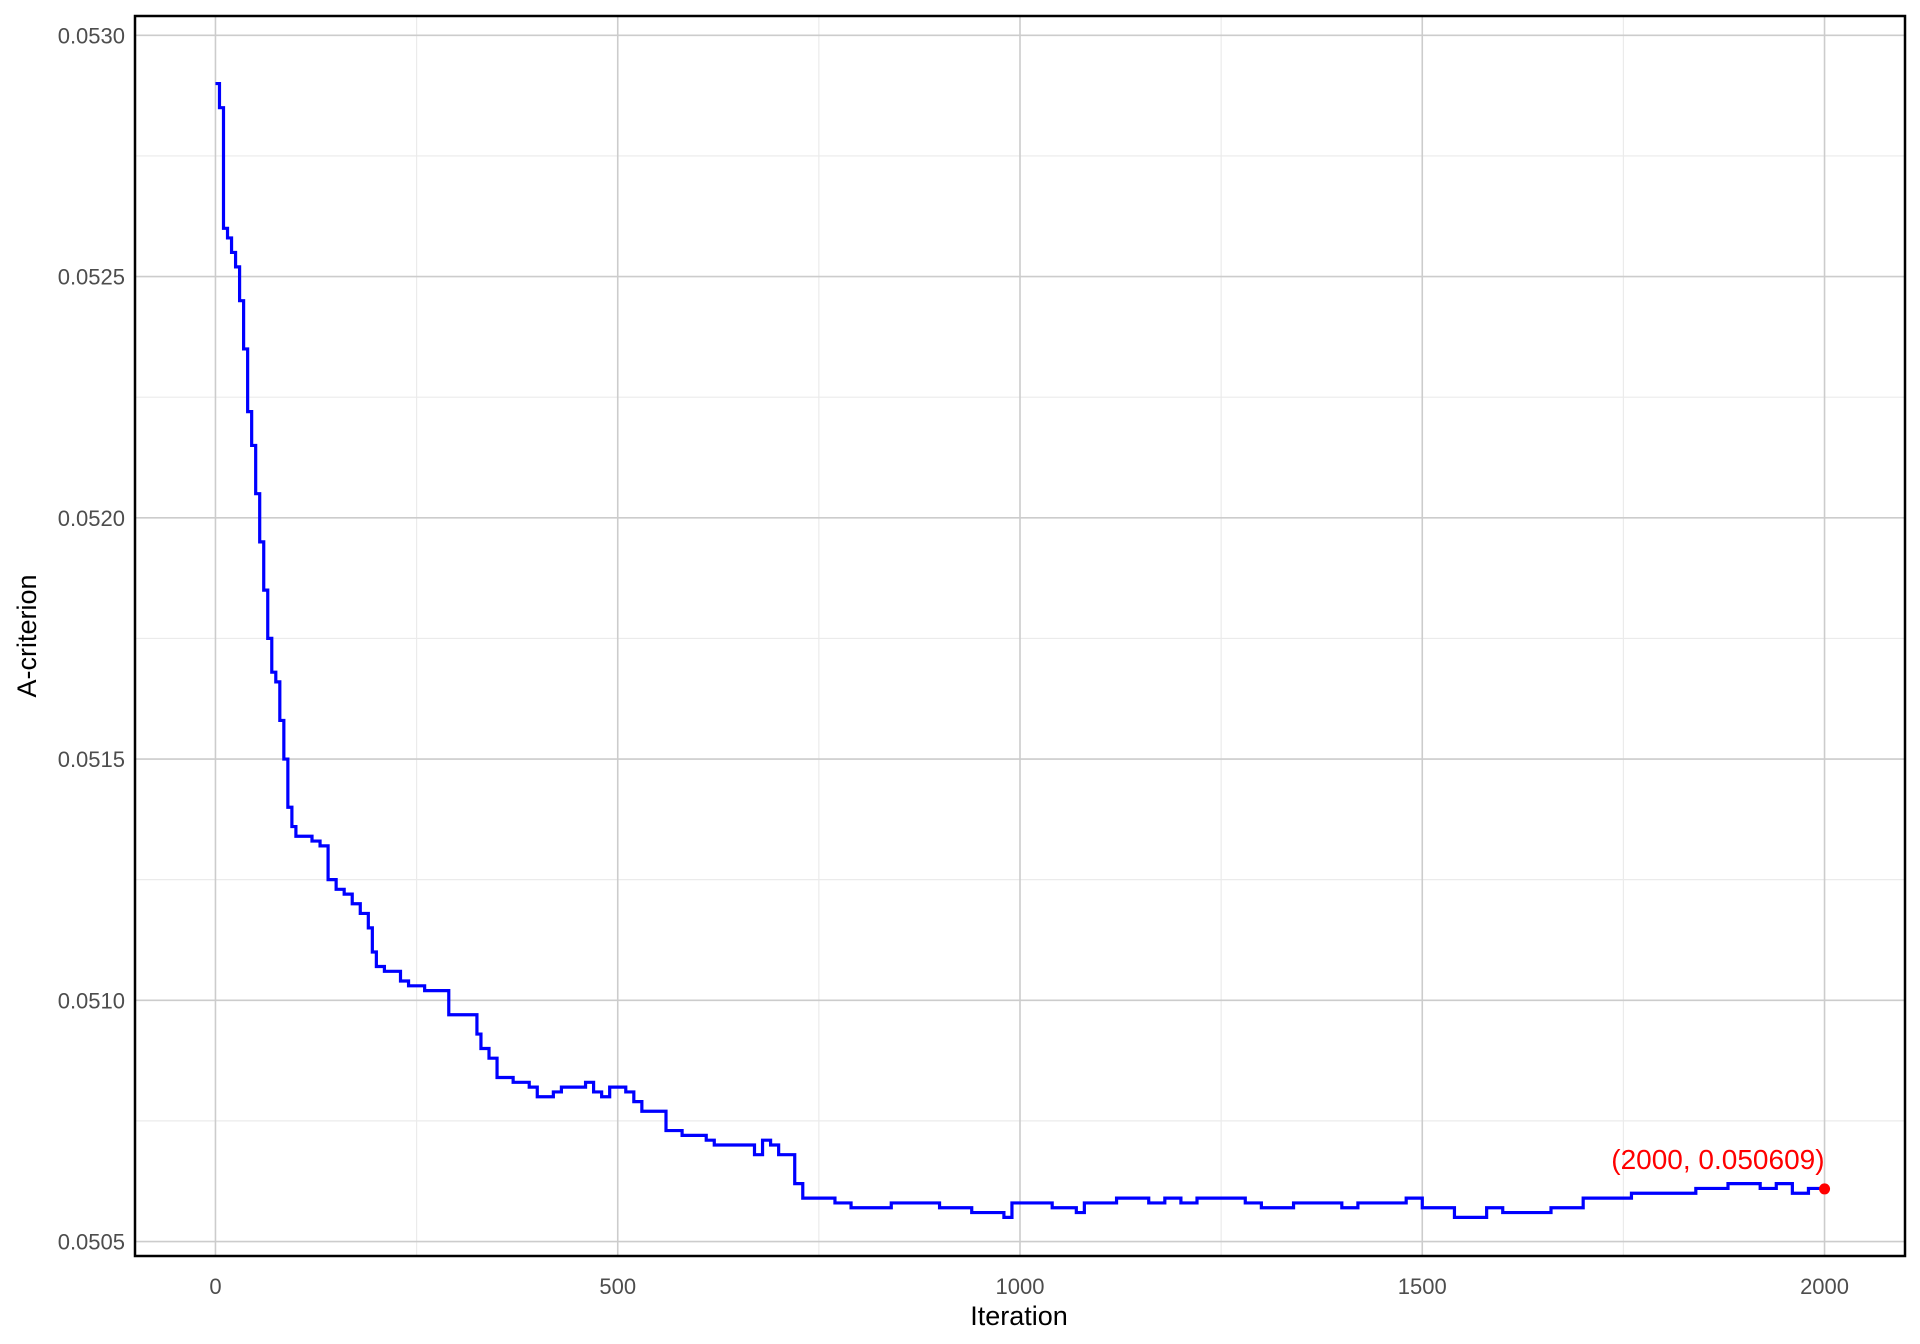 The height and width of the screenshot is (1344, 1920). What do you see at coordinates (1824, 1286) in the screenshot?
I see `x-tick-label: 2000` at bounding box center [1824, 1286].